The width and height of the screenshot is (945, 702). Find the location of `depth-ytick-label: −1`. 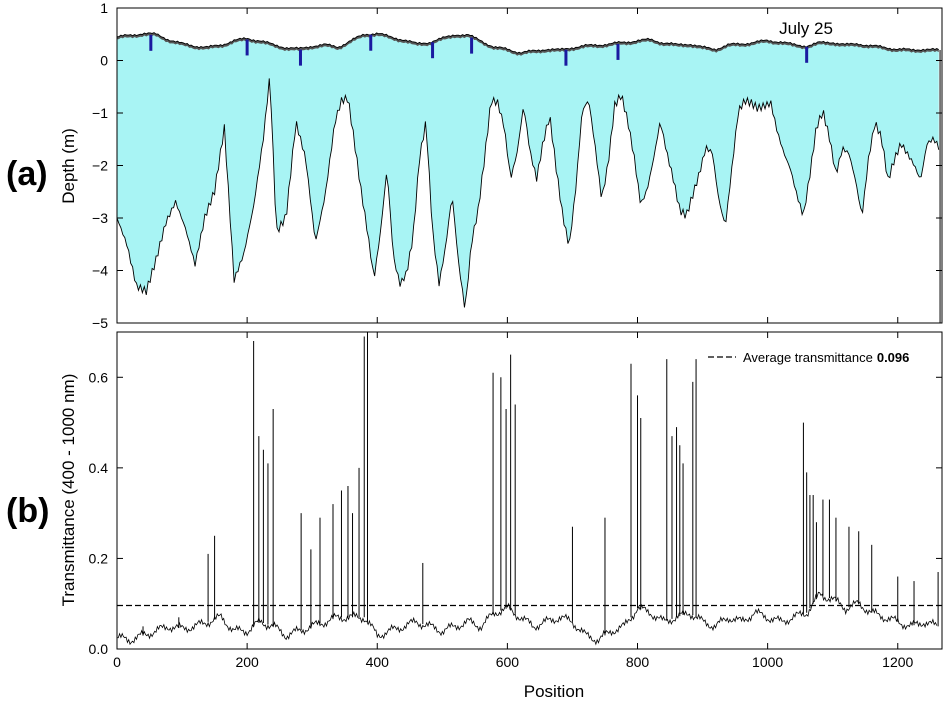

depth-ytick-label: −1 is located at coordinates (100, 113).